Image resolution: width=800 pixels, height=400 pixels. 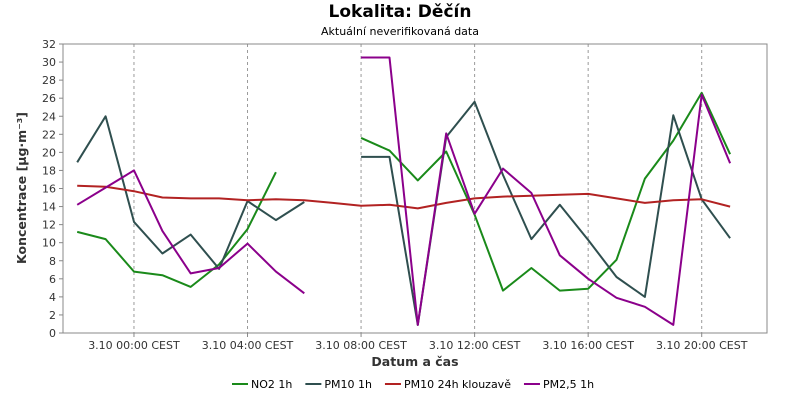 I want to click on x-tick-label: 3.10 12:00 CEST, so click(x=475, y=345).